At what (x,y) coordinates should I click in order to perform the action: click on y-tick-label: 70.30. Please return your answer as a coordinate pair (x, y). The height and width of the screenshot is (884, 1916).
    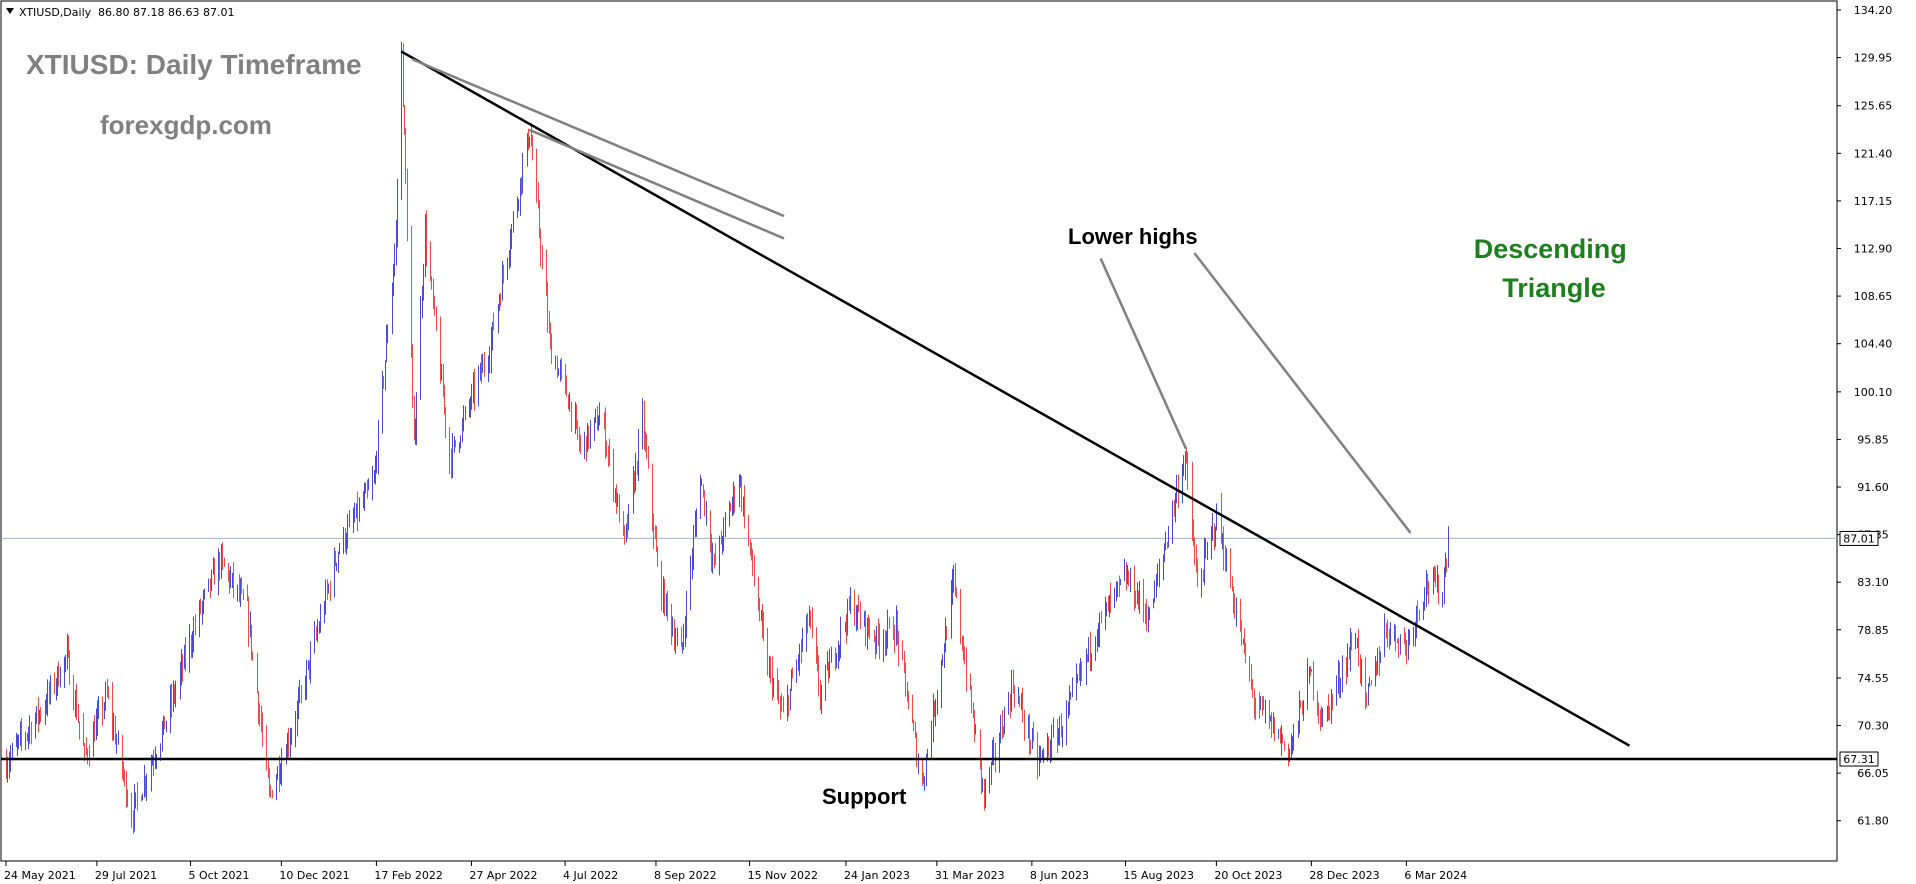
    Looking at the image, I should click on (1873, 726).